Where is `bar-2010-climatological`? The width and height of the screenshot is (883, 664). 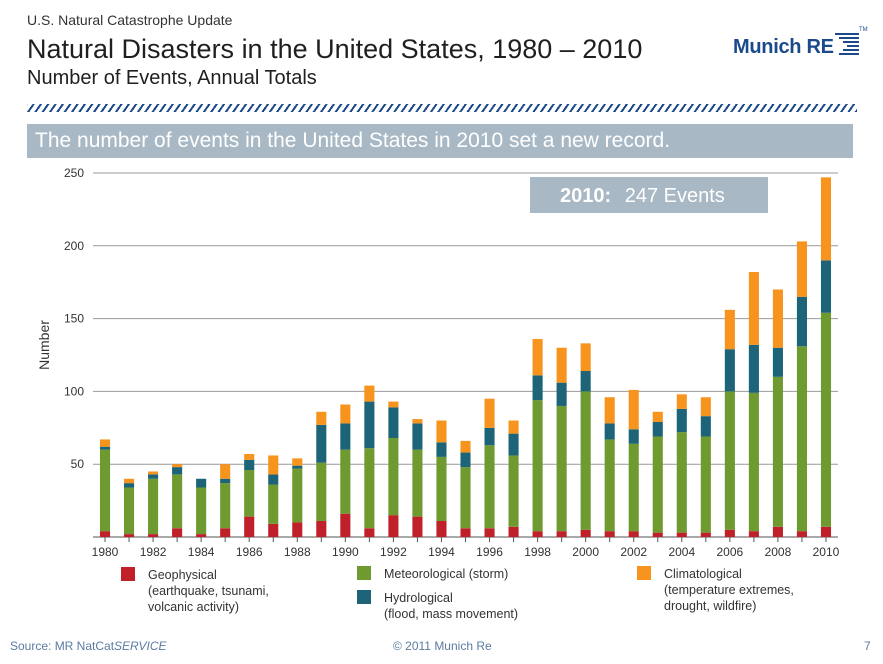 bar-2010-climatological is located at coordinates (826, 219).